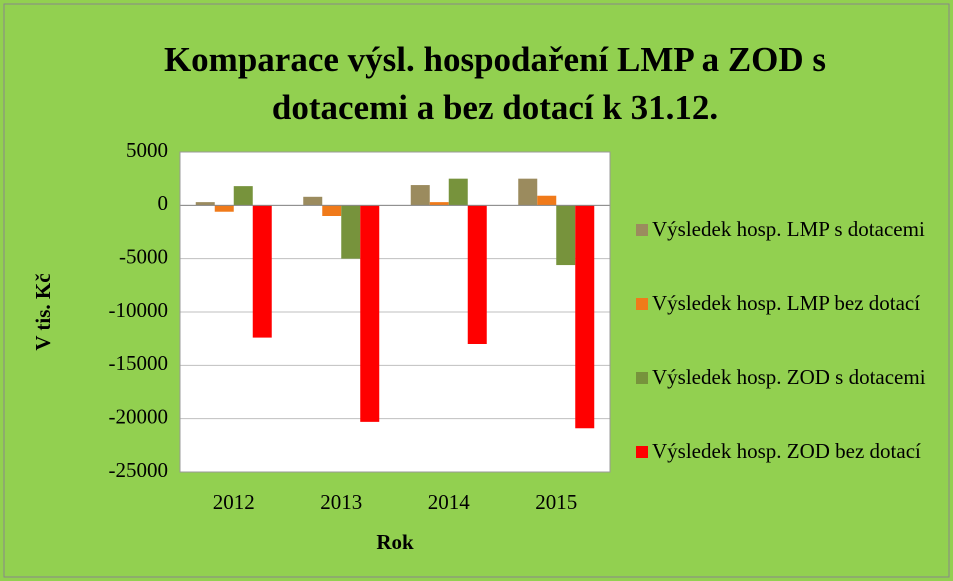 The image size is (953, 581). I want to click on y-axis-label: V tis. Kč, so click(43, 311).